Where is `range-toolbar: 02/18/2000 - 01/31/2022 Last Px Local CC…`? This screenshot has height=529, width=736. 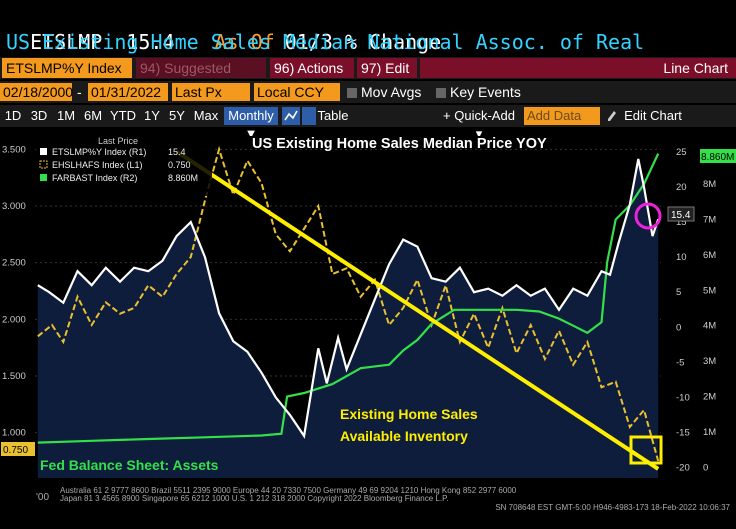
range-toolbar: 02/18/2000 - 01/31/2022 Last Px Local CC… is located at coordinates (368, 92).